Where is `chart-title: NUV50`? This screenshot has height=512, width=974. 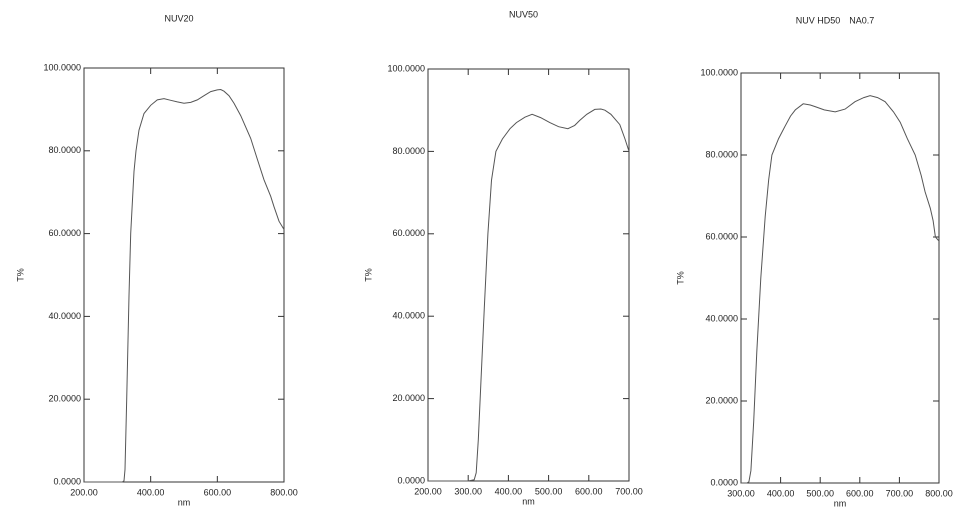 chart-title: NUV50 is located at coordinates (523, 14).